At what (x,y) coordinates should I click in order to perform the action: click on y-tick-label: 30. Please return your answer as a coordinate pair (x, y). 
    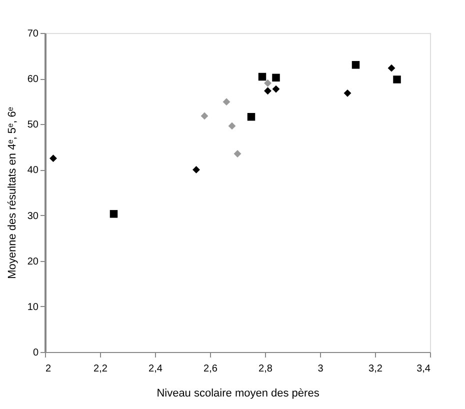
    Looking at the image, I should click on (33, 216).